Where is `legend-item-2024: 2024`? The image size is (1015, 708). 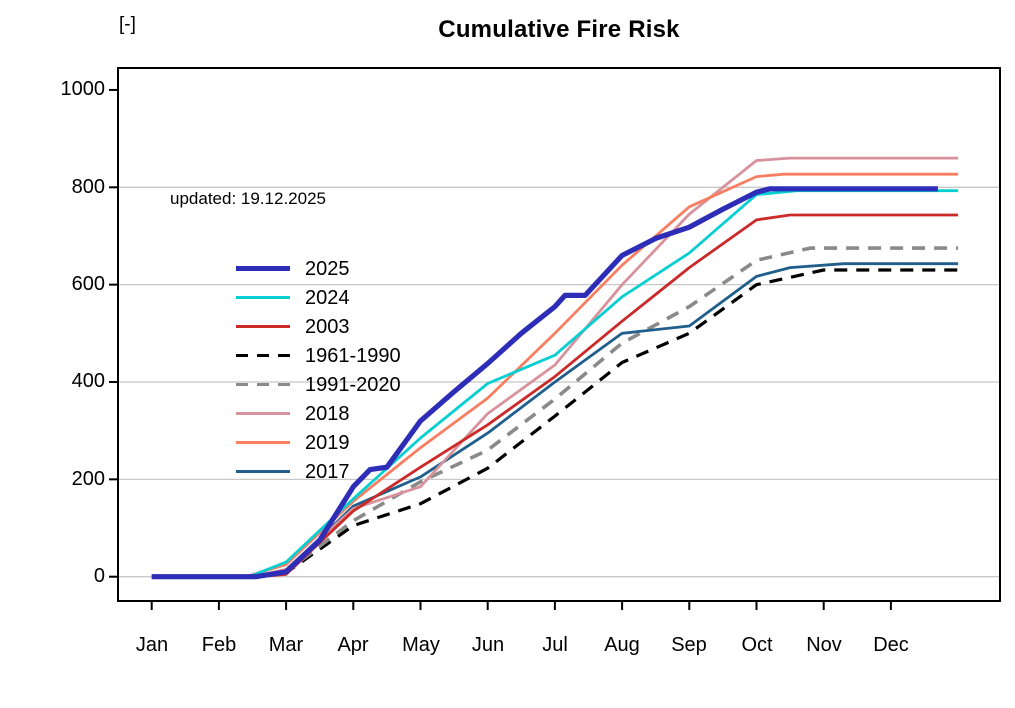
legend-item-2024: 2024 is located at coordinates (318, 297).